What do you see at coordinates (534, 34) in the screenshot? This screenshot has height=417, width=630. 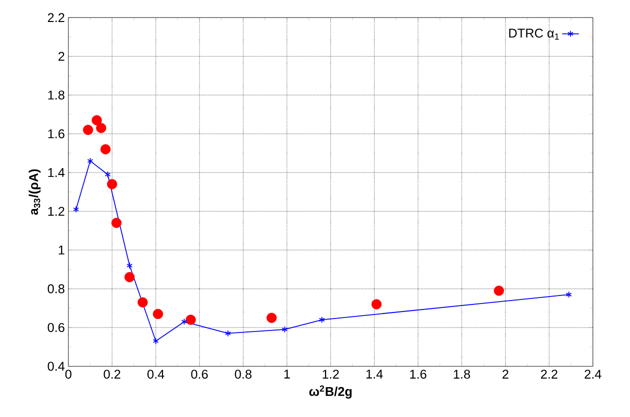 I see `legend-label: DTRC α$_{1}$` at bounding box center [534, 34].